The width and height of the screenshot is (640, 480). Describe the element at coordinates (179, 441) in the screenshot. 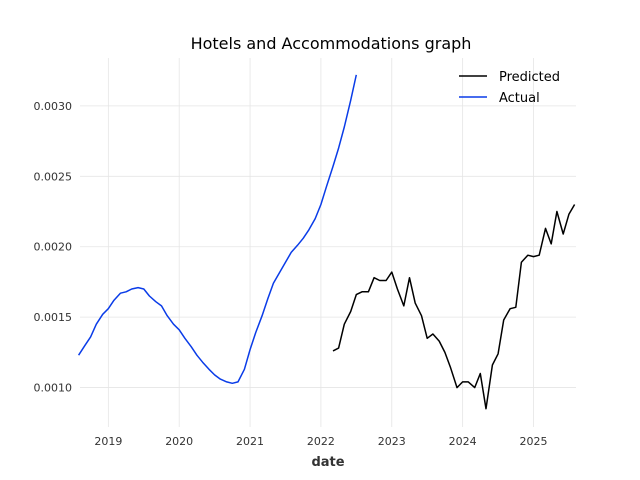

I see `x-tick-label: 2020` at that location.